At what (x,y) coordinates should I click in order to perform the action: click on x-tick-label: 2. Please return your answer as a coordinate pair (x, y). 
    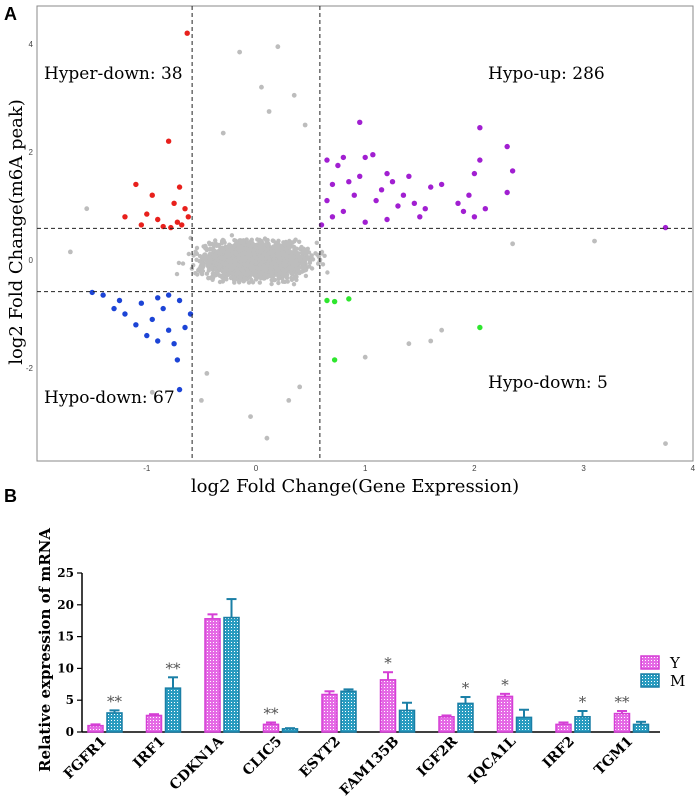
    Looking at the image, I should click on (474, 468).